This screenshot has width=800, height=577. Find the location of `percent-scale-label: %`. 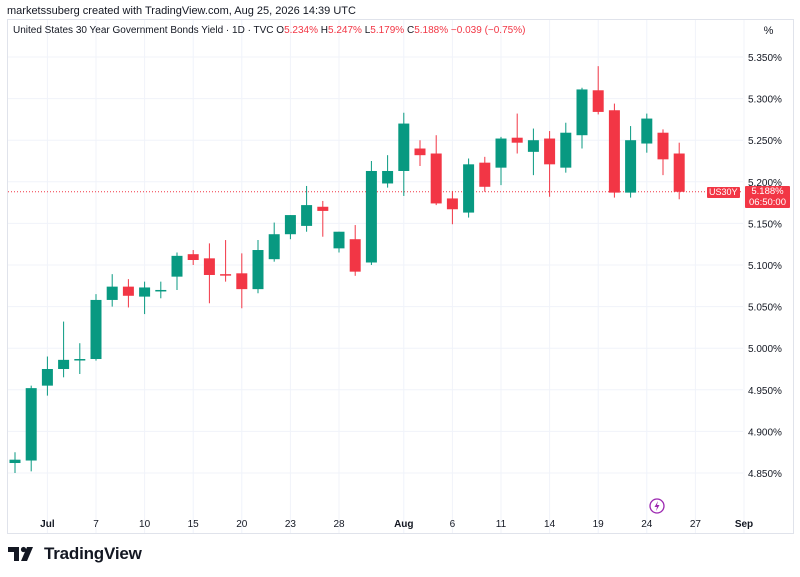

percent-scale-label: % is located at coordinates (768, 31).